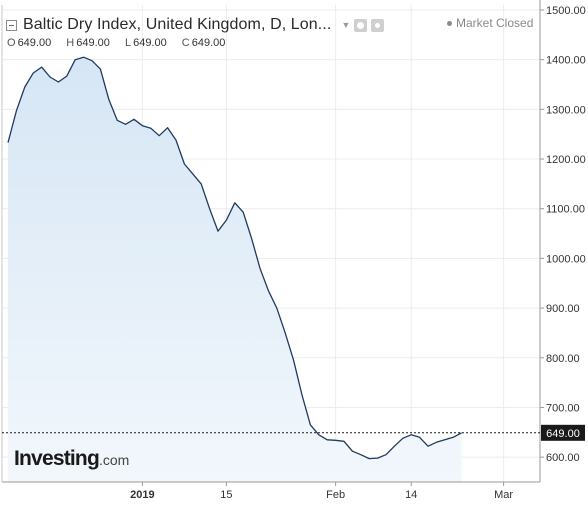 The width and height of the screenshot is (588, 508). I want to click on investing-logo: Investing .com, so click(71, 459).